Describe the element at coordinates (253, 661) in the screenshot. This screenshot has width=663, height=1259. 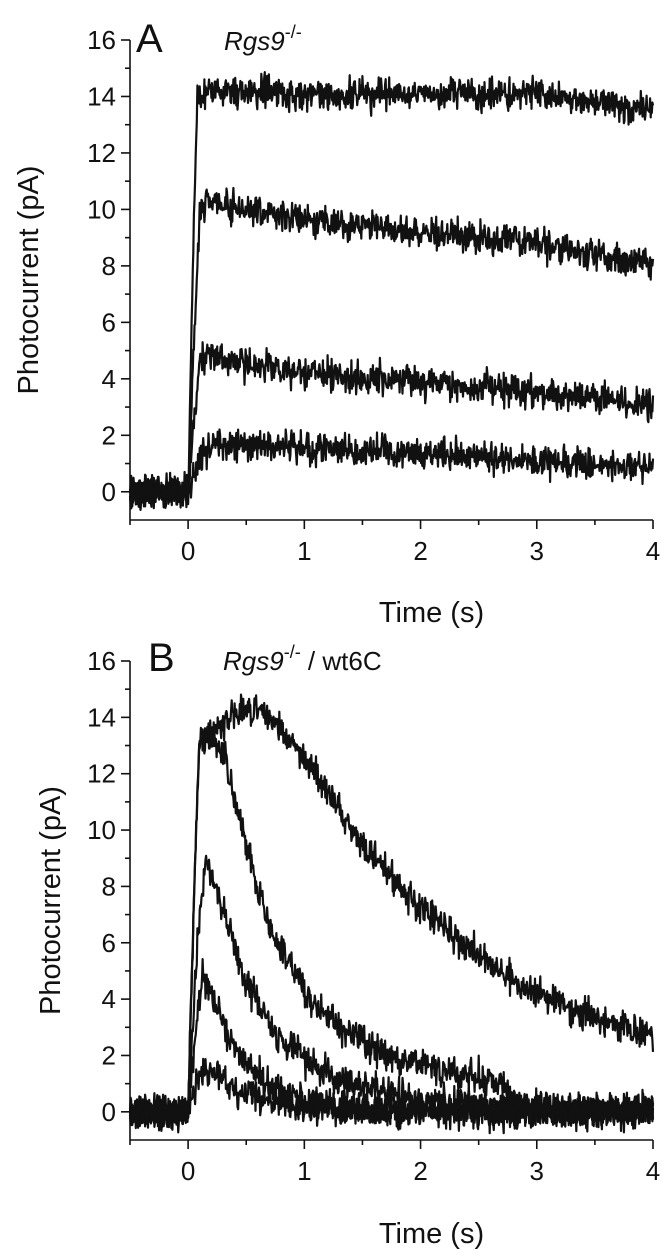
I see `panel-b-annotation-genotype: Rgs9` at that location.